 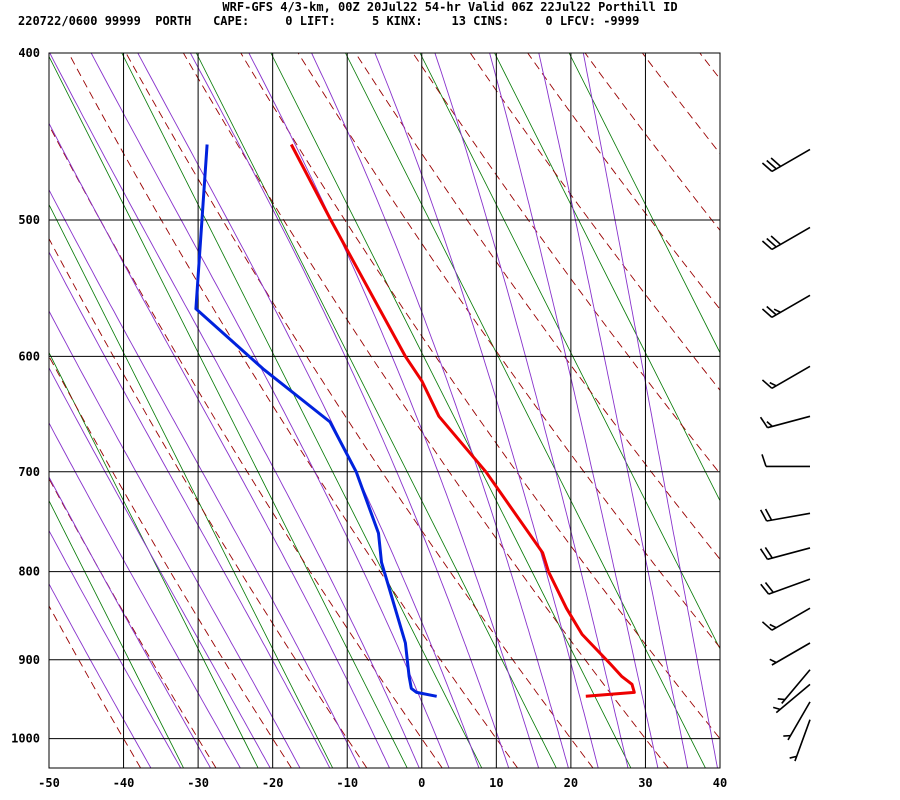 What do you see at coordinates (421, 783) in the screenshot?
I see `temperature-tick-label: 0` at bounding box center [421, 783].